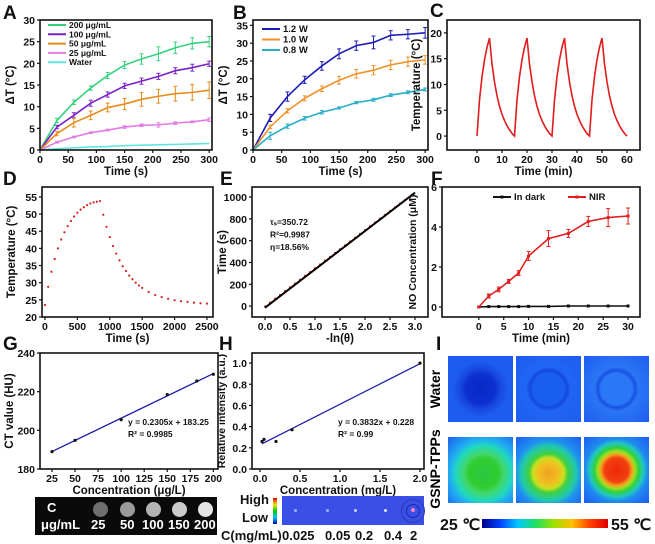  Describe the element at coordinates (340, 479) in the screenshot. I see `x-tick-label: 1.0` at that location.